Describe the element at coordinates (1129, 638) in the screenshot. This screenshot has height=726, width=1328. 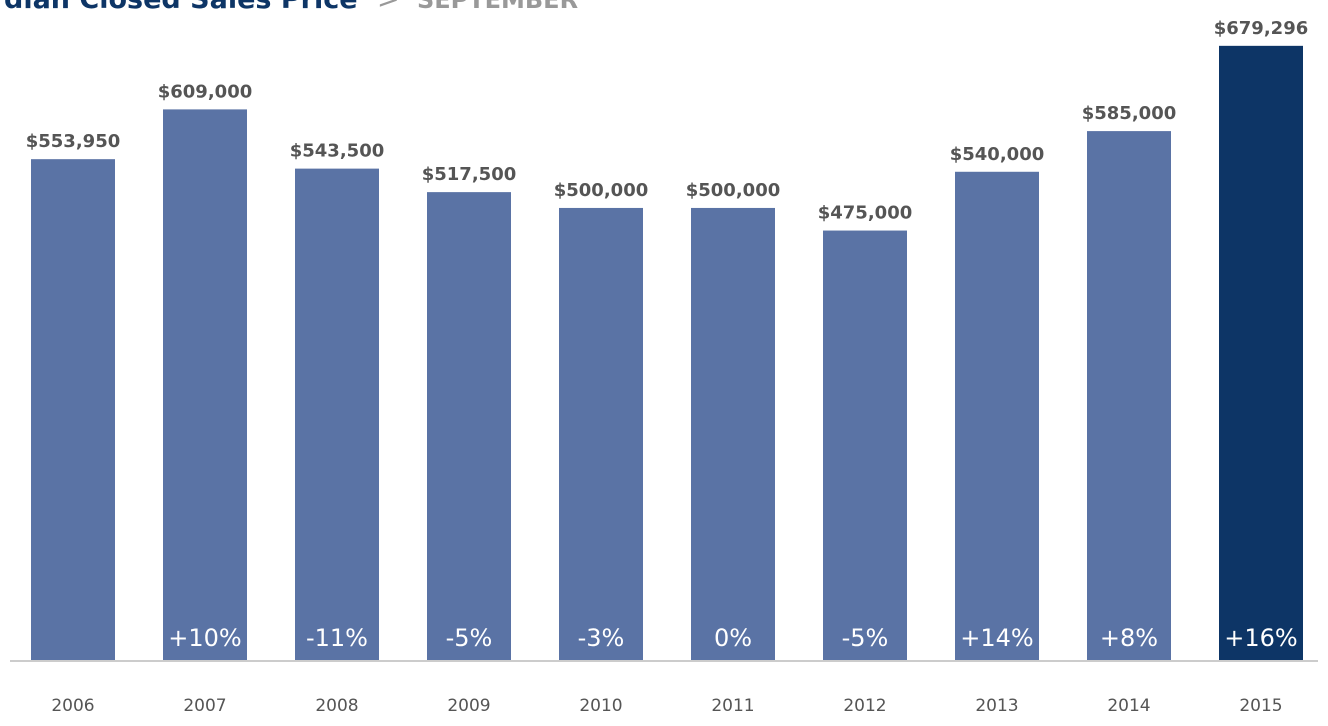
I see `change-label: +8%` at that location.